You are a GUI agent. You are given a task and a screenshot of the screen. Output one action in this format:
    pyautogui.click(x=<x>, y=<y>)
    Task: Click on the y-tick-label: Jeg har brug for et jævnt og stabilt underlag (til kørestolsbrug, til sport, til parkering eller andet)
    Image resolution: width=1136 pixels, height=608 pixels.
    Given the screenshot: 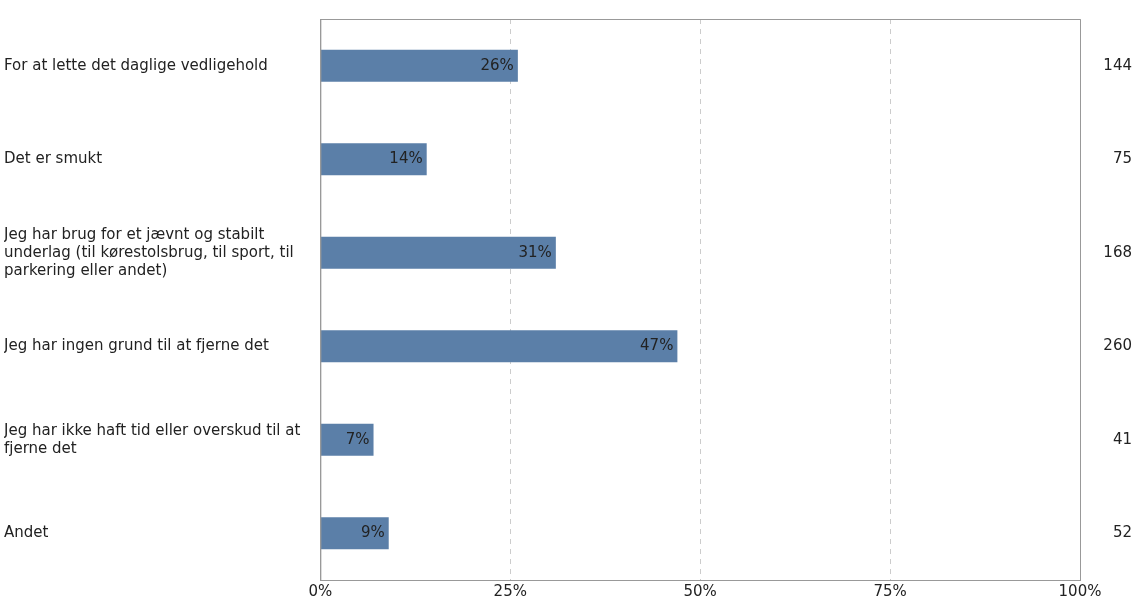 What is the action you would take?
    pyautogui.click(x=148, y=251)
    